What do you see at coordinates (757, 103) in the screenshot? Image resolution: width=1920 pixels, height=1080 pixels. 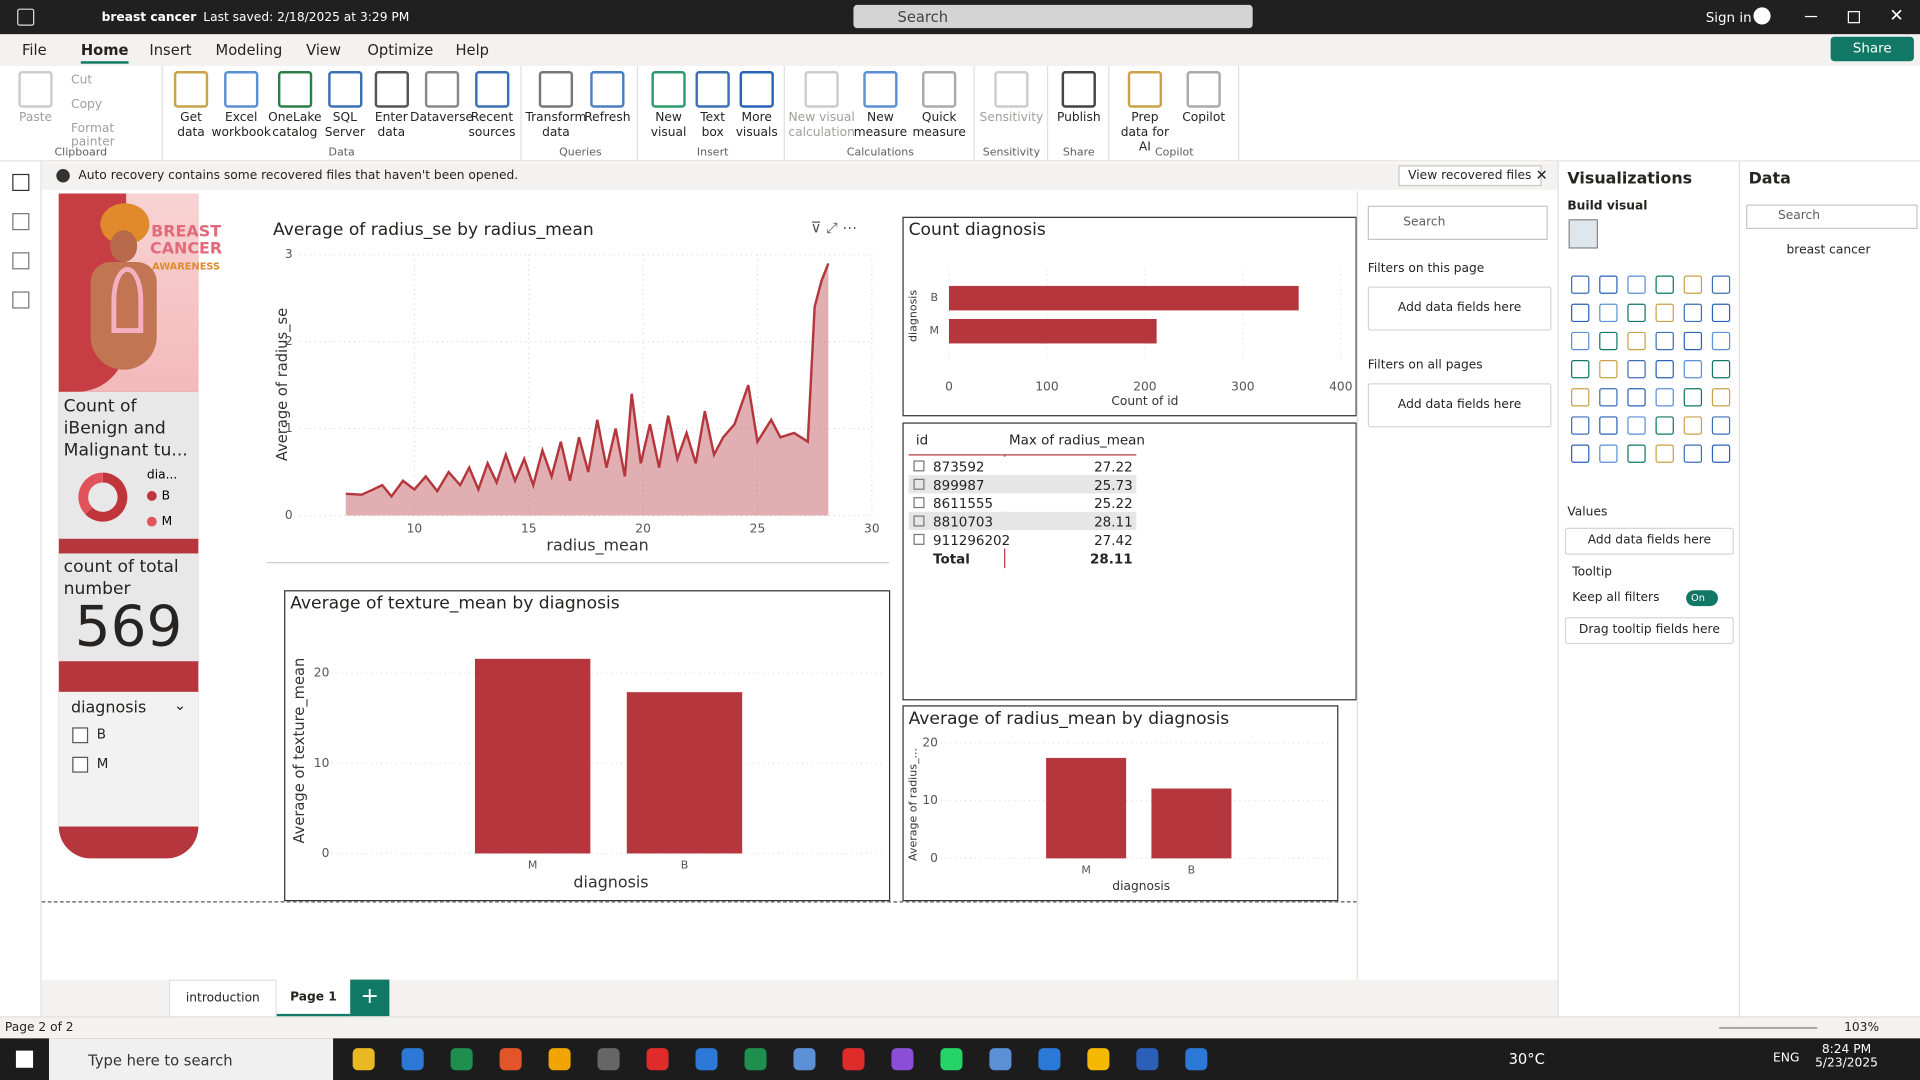 I see `ribbon-item: More visuals` at bounding box center [757, 103].